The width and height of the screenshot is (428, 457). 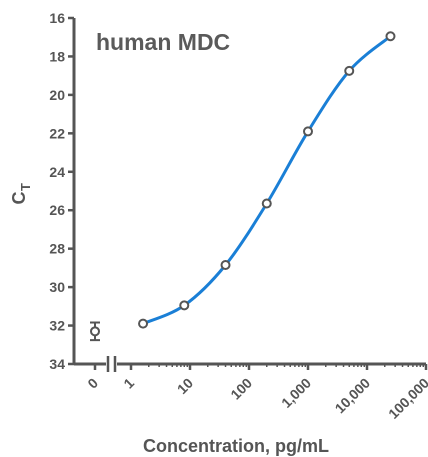 What do you see at coordinates (92, 383) in the screenshot?
I see `x-tick-label: 0` at bounding box center [92, 383].